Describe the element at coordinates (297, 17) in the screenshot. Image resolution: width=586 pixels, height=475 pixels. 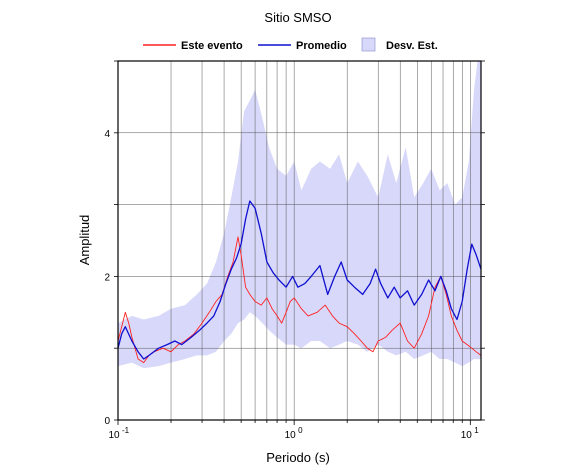
I see `chart-title: Sitio SMSO` at that location.